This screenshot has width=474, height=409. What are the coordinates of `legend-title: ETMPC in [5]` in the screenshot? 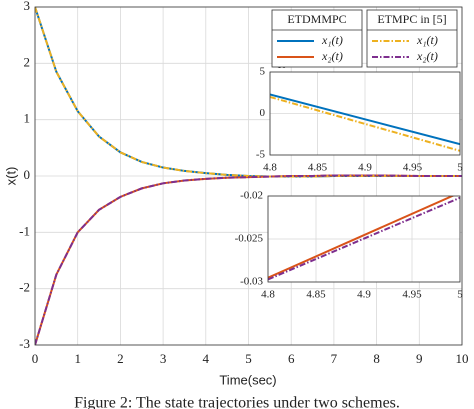 It's located at (411, 19).